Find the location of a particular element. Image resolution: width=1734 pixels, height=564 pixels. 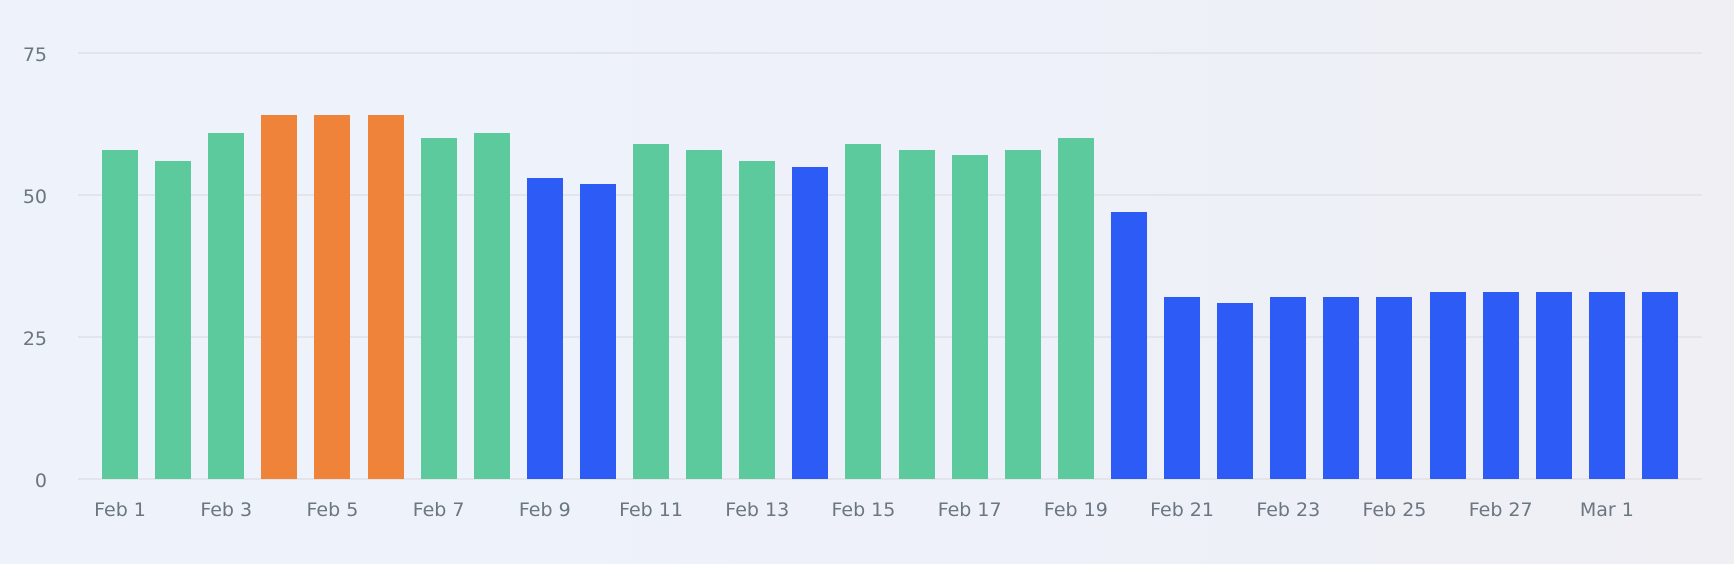

x-tick-label: Feb 11 is located at coordinates (651, 510).